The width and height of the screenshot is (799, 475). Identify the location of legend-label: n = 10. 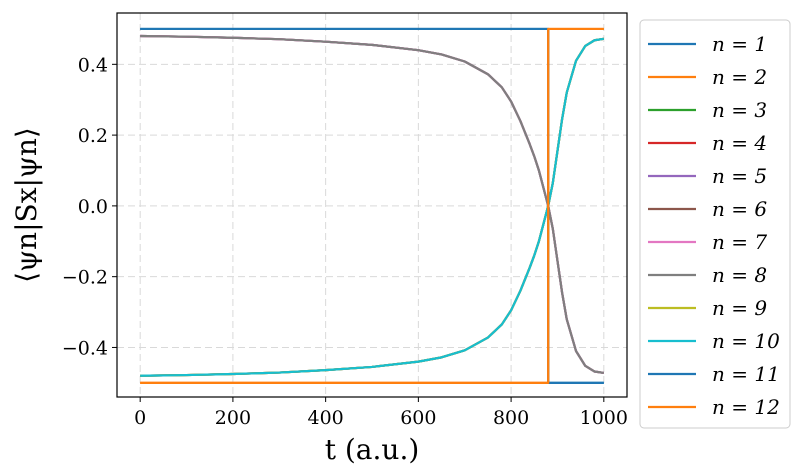
(746, 341).